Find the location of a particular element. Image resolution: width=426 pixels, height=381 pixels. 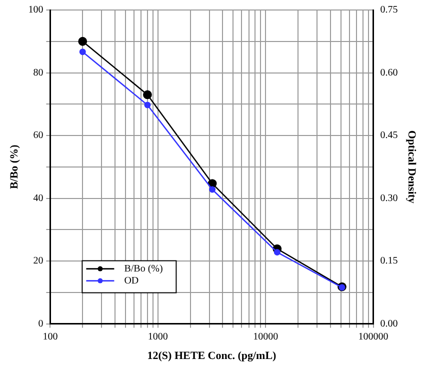

y2-tick-label: 0.00 is located at coordinates (389, 324).